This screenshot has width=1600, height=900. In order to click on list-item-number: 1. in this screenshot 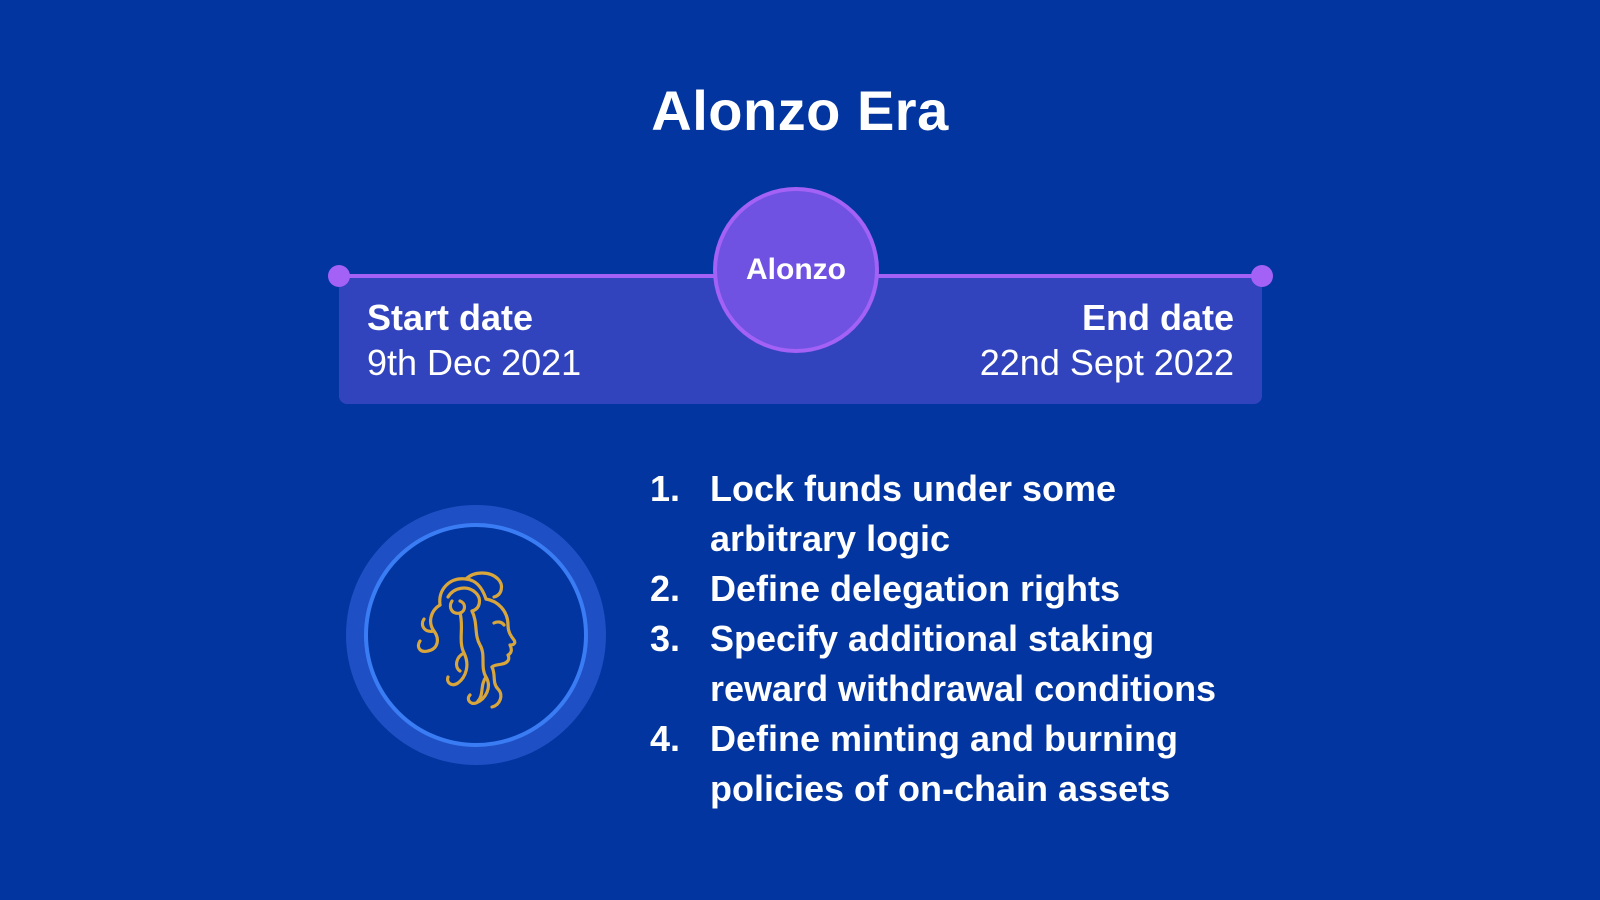, I will do `click(665, 488)`.